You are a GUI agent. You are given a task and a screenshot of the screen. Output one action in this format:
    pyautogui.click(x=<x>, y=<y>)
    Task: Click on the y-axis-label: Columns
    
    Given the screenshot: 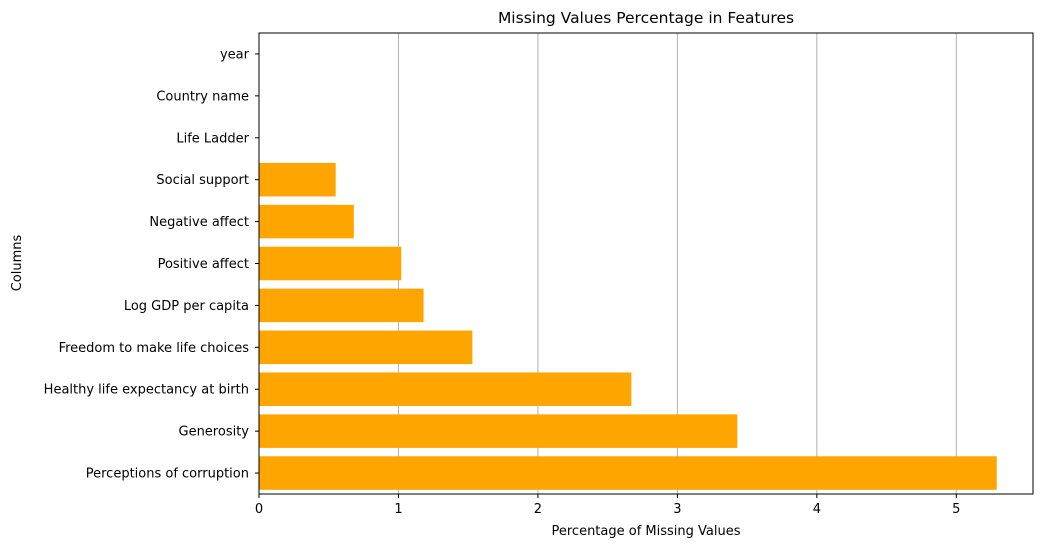 What is the action you would take?
    pyautogui.click(x=17, y=262)
    